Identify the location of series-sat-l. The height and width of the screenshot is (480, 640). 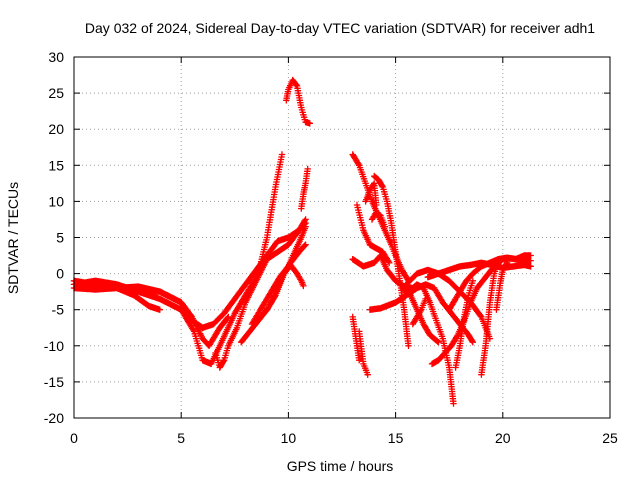
(373, 233).